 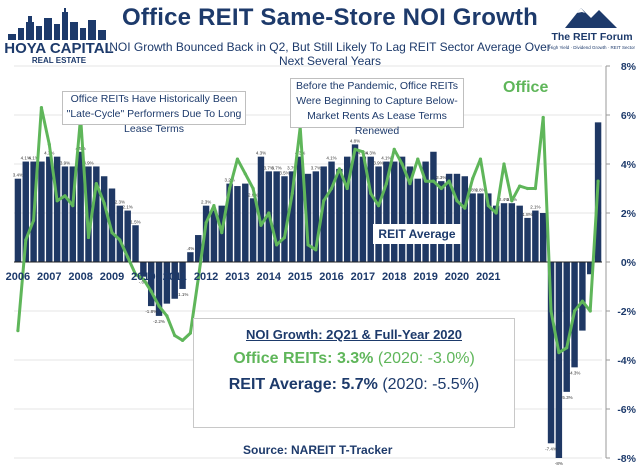 I want to click on bar-value-label: 3.5%, so click(x=284, y=172).